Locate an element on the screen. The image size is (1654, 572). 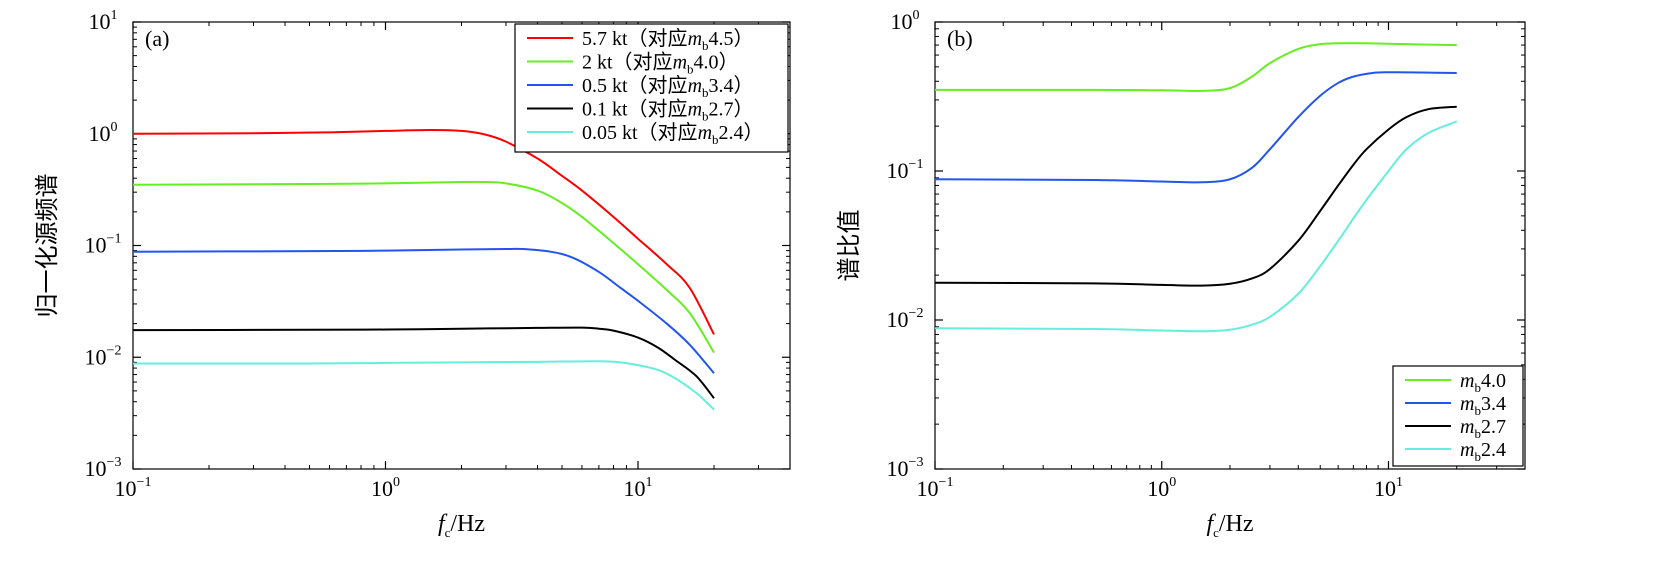
tick-exponent: −3 is located at coordinates (114, 462).